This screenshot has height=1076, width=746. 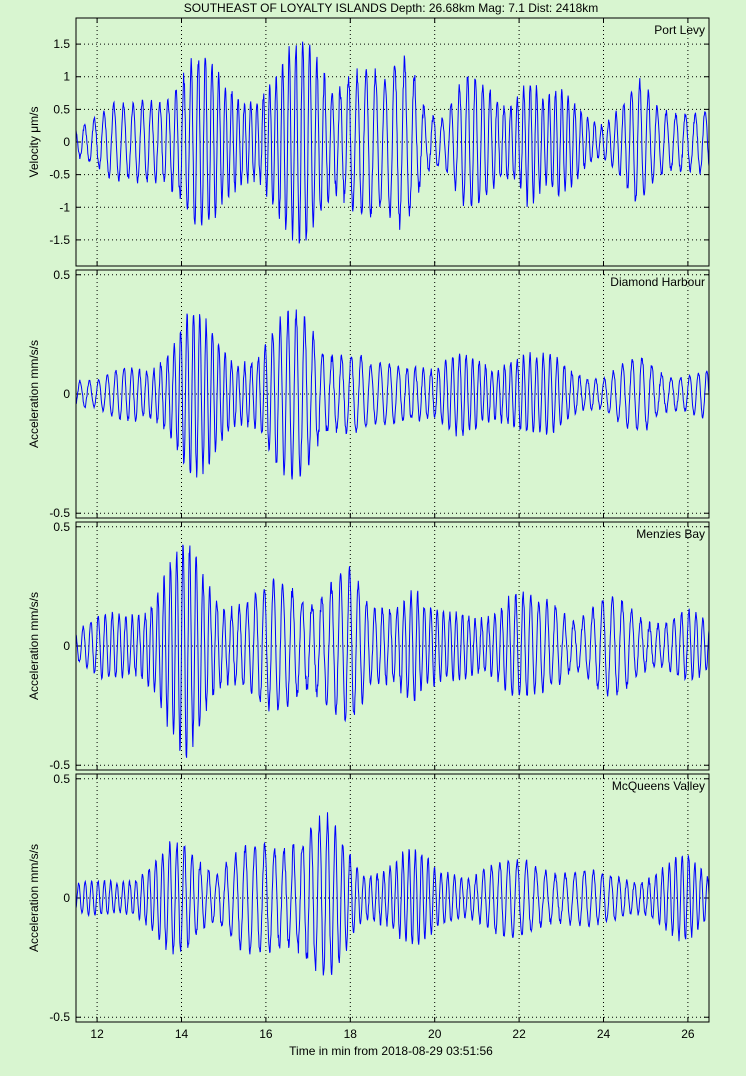 I want to click on x-tick-label: 12, so click(x=97, y=1034).